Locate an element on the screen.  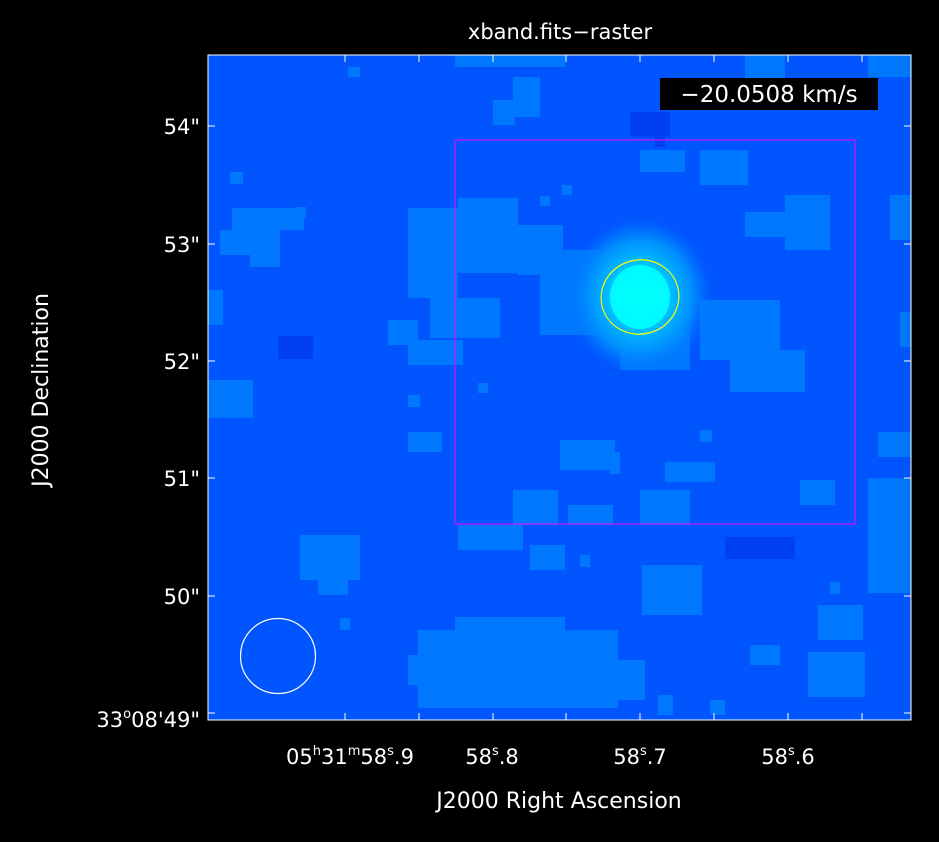
ra-tick-labels: 05h31m58s.9 58s.8 58s.7 58s.6 is located at coordinates (550, 756).